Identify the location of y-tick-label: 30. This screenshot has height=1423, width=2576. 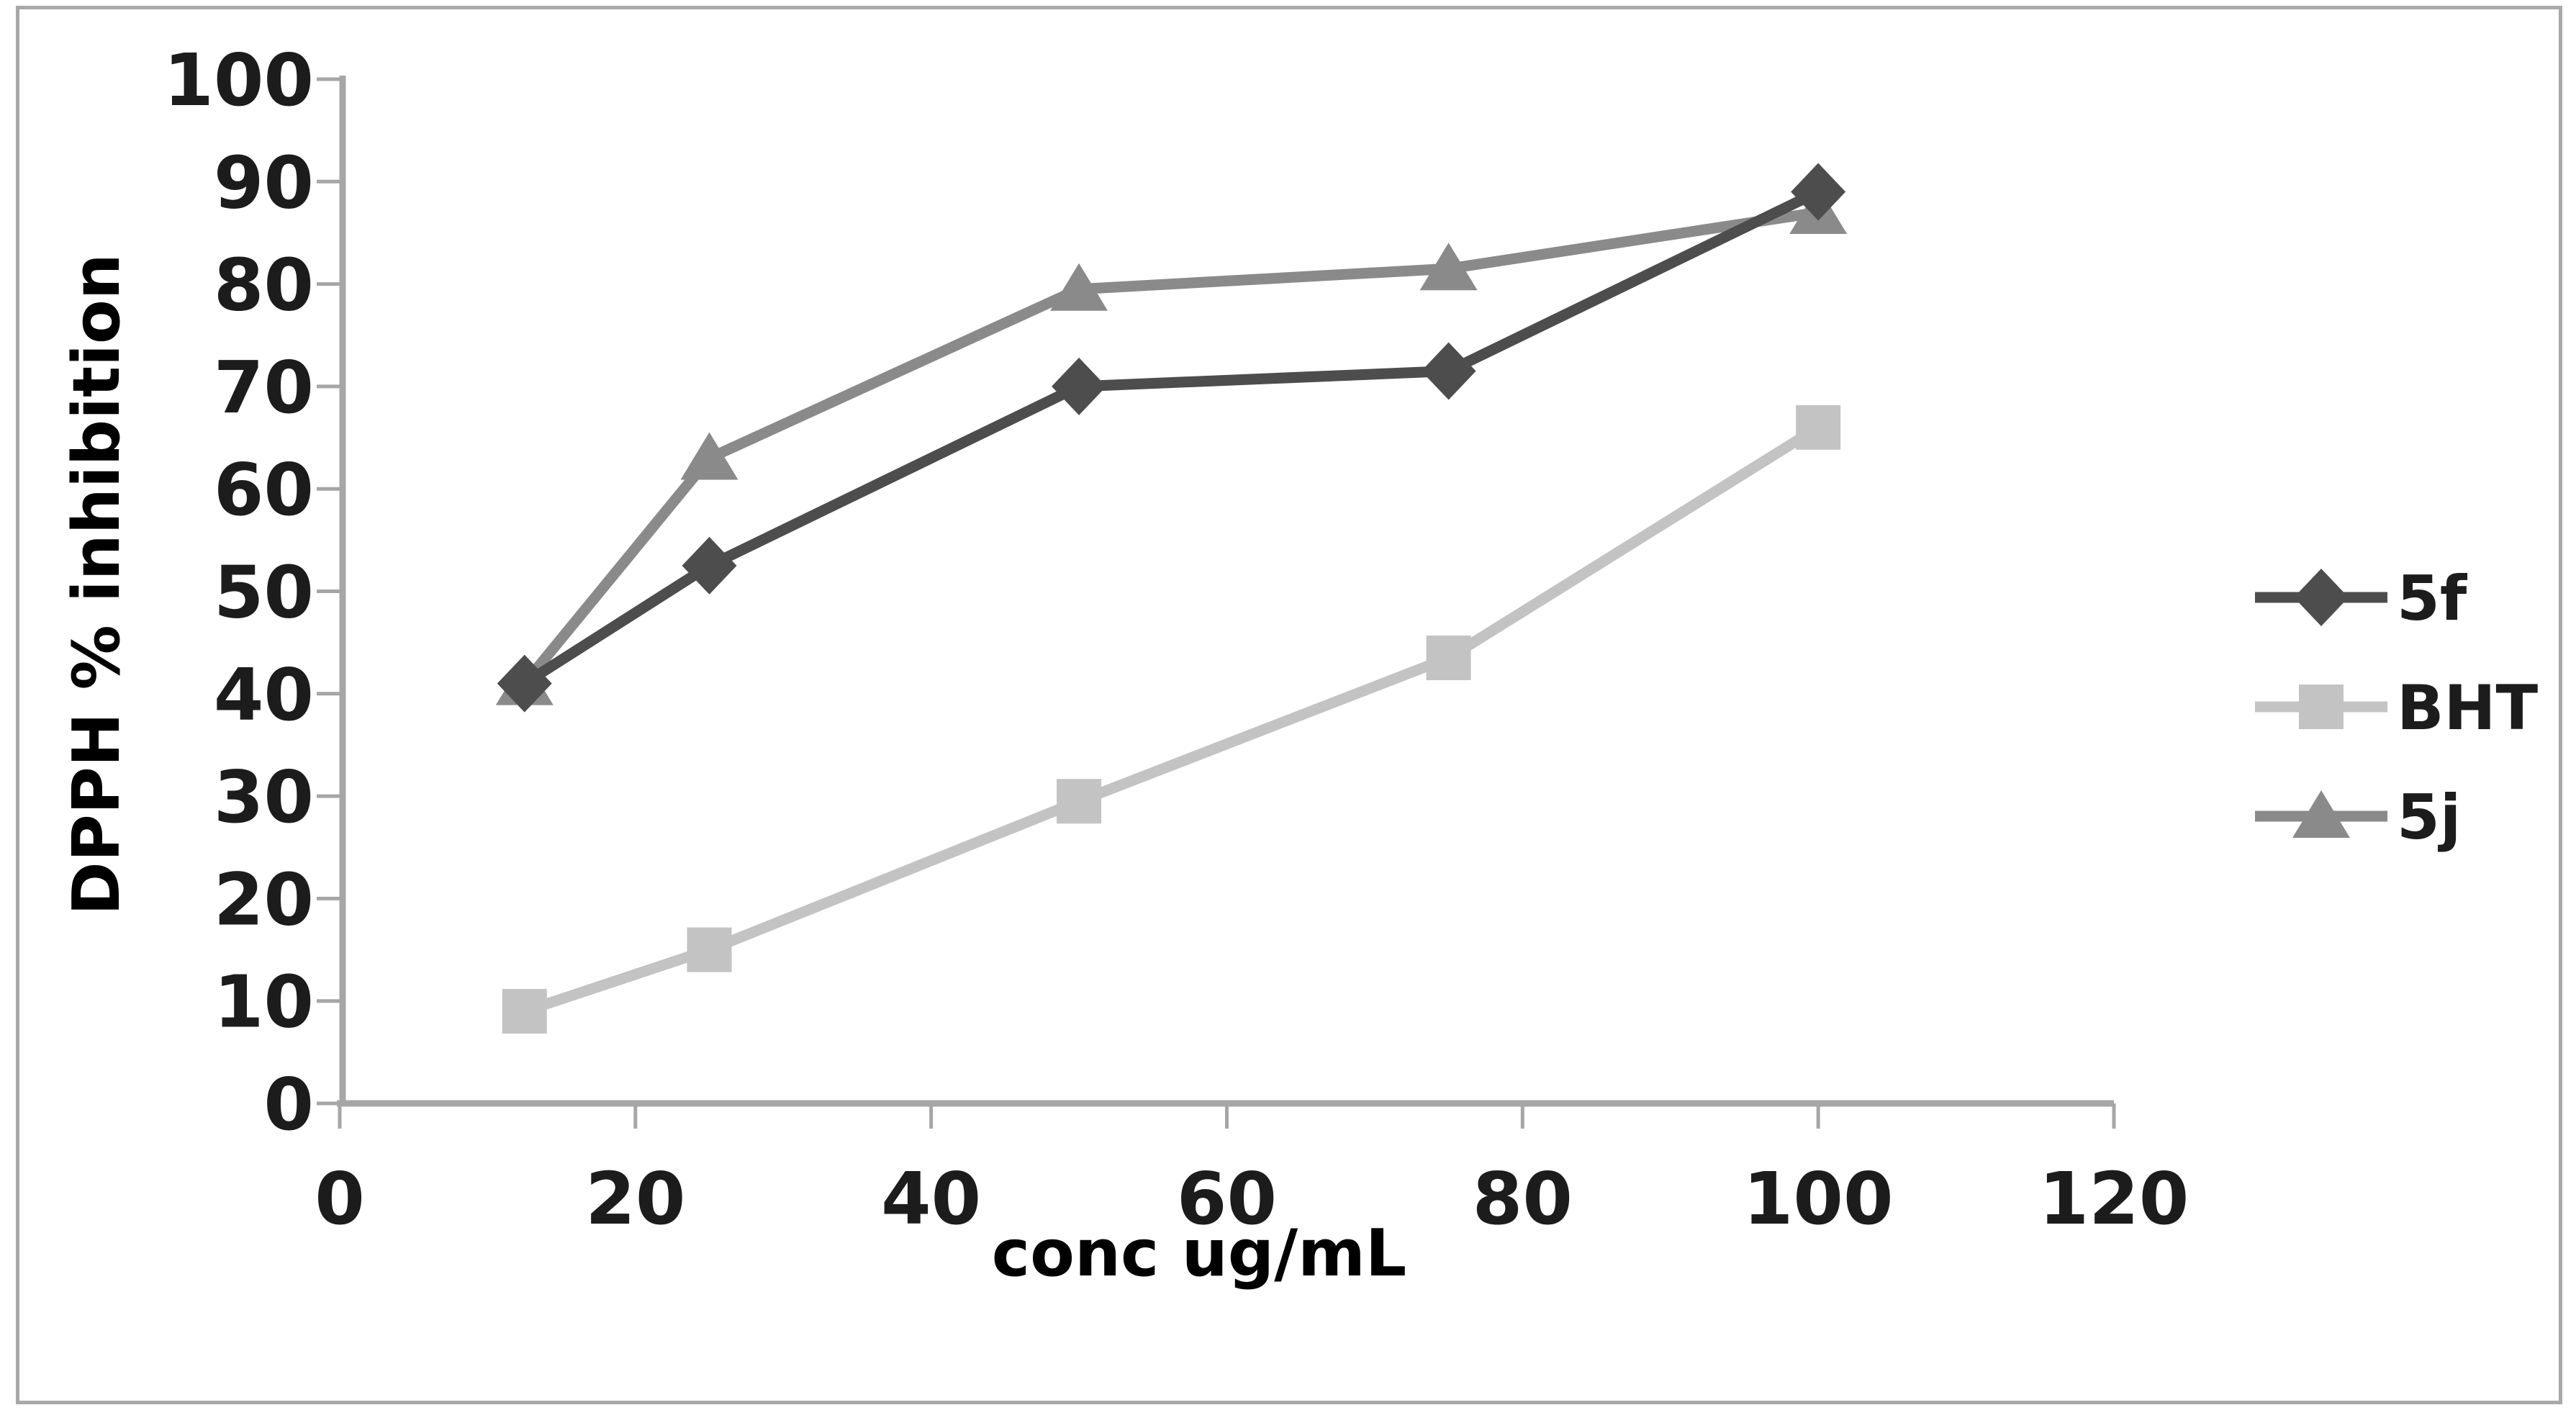
(264, 797).